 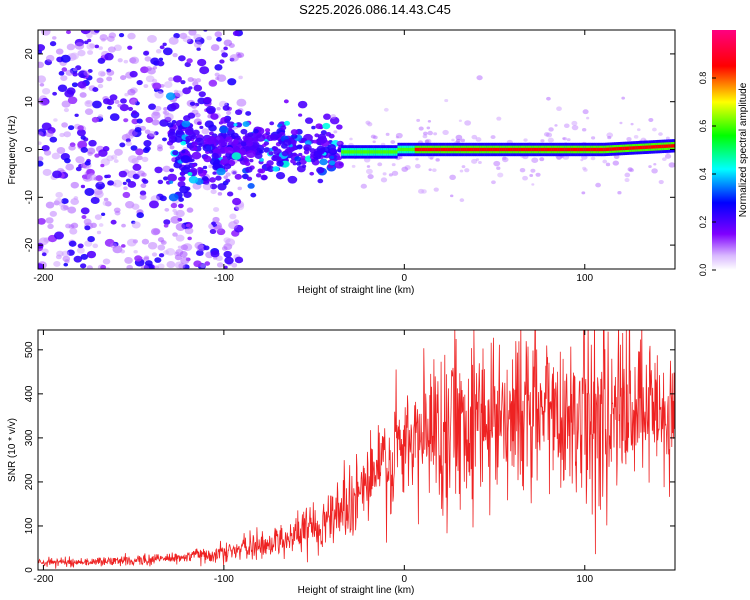 I want to click on figure-title: S225.2026.086.14.43.C45, so click(x=375, y=9).